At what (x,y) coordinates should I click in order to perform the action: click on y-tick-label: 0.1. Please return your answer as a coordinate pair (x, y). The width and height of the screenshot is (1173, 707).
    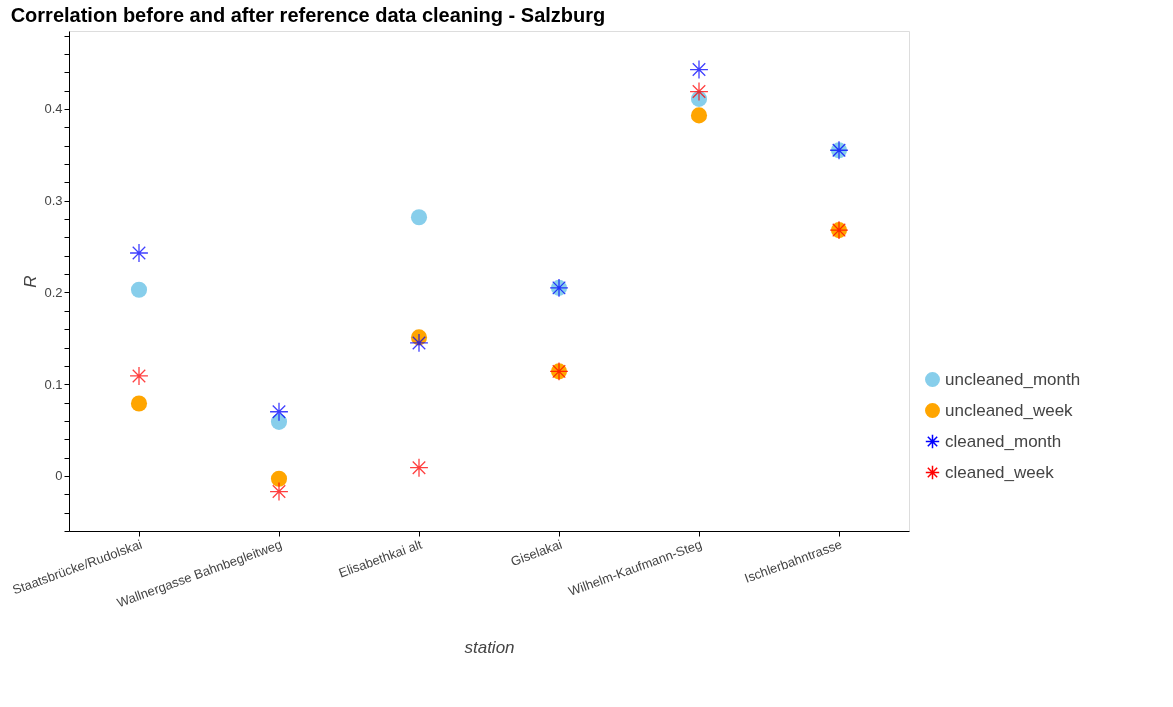
    Looking at the image, I should click on (53, 384).